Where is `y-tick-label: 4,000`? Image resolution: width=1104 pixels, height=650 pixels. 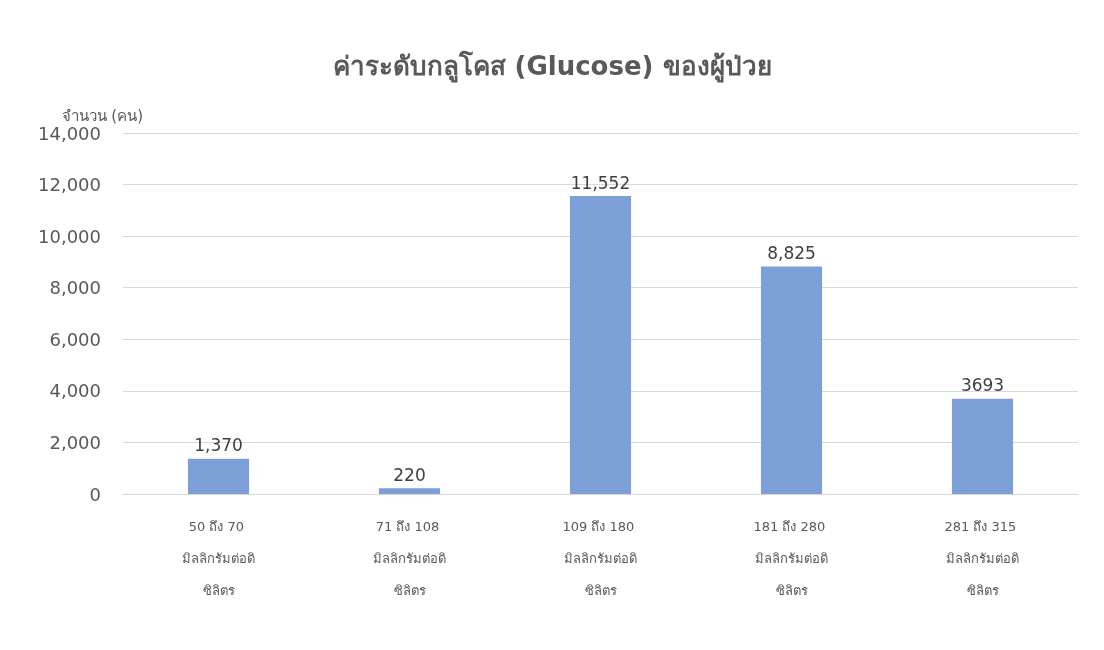
y-tick-label: 4,000 is located at coordinates (75, 391).